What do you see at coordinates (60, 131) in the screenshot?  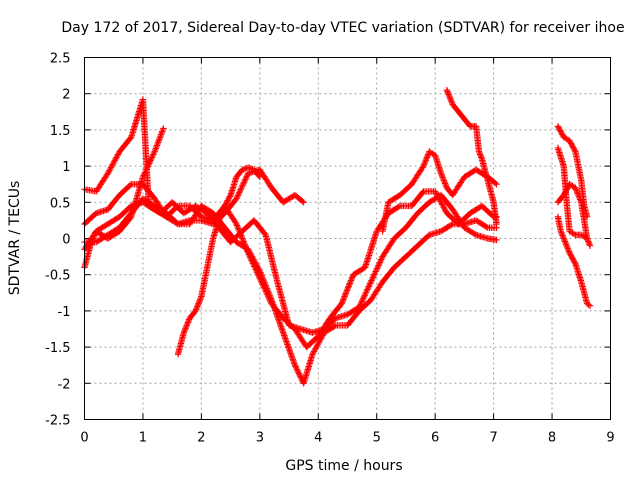 I see `y-tick-label: 1.5` at bounding box center [60, 131].